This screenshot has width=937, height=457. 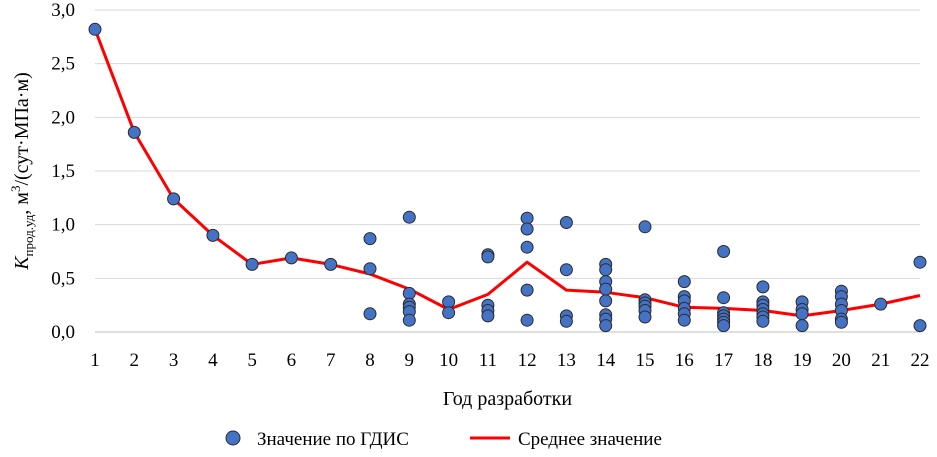 I want to click on x-tick-label: 5, so click(x=252, y=360).